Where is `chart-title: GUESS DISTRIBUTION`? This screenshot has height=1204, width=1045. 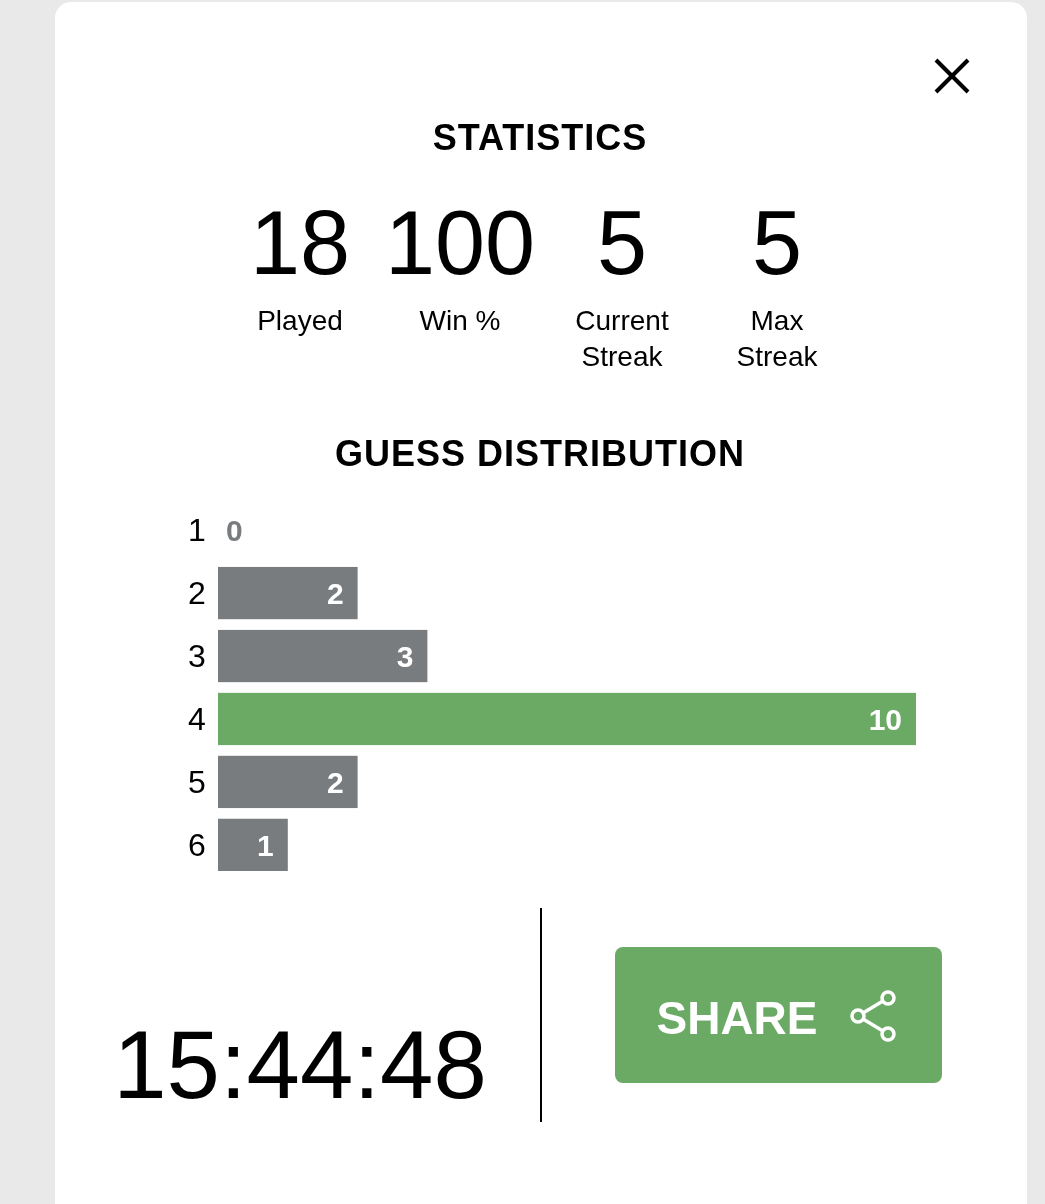 chart-title: GUESS DISTRIBUTION is located at coordinates (540, 453).